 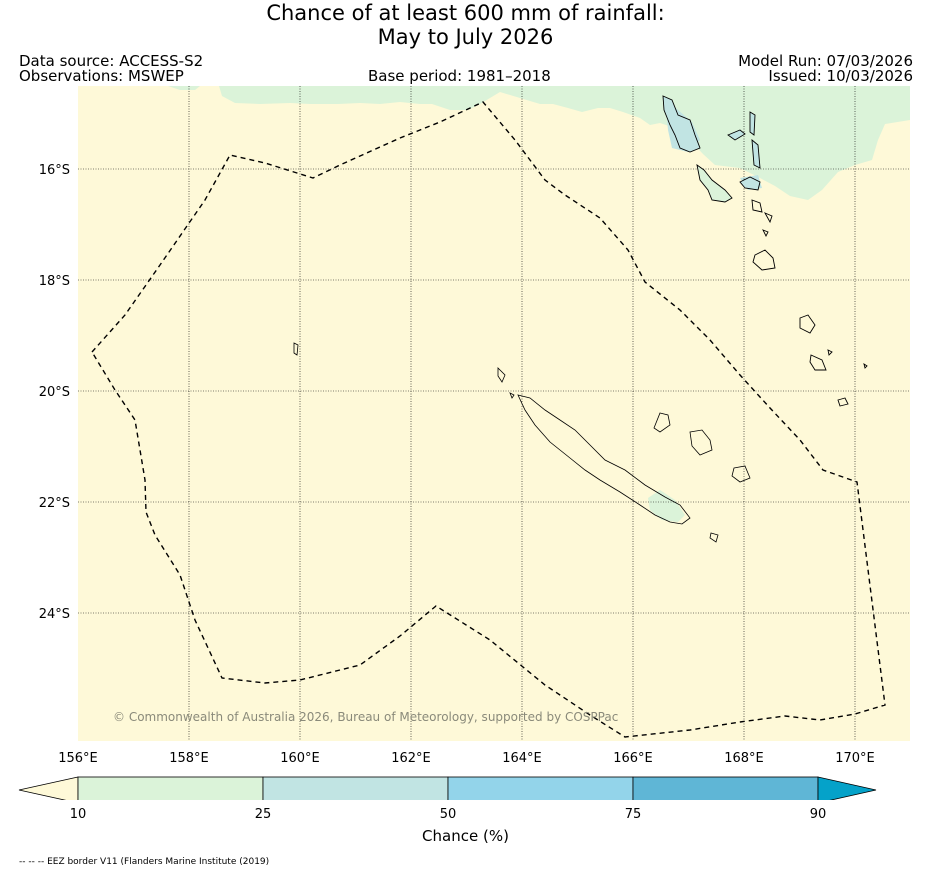 I want to click on colorbar-tick-25: 25, so click(x=263, y=814).